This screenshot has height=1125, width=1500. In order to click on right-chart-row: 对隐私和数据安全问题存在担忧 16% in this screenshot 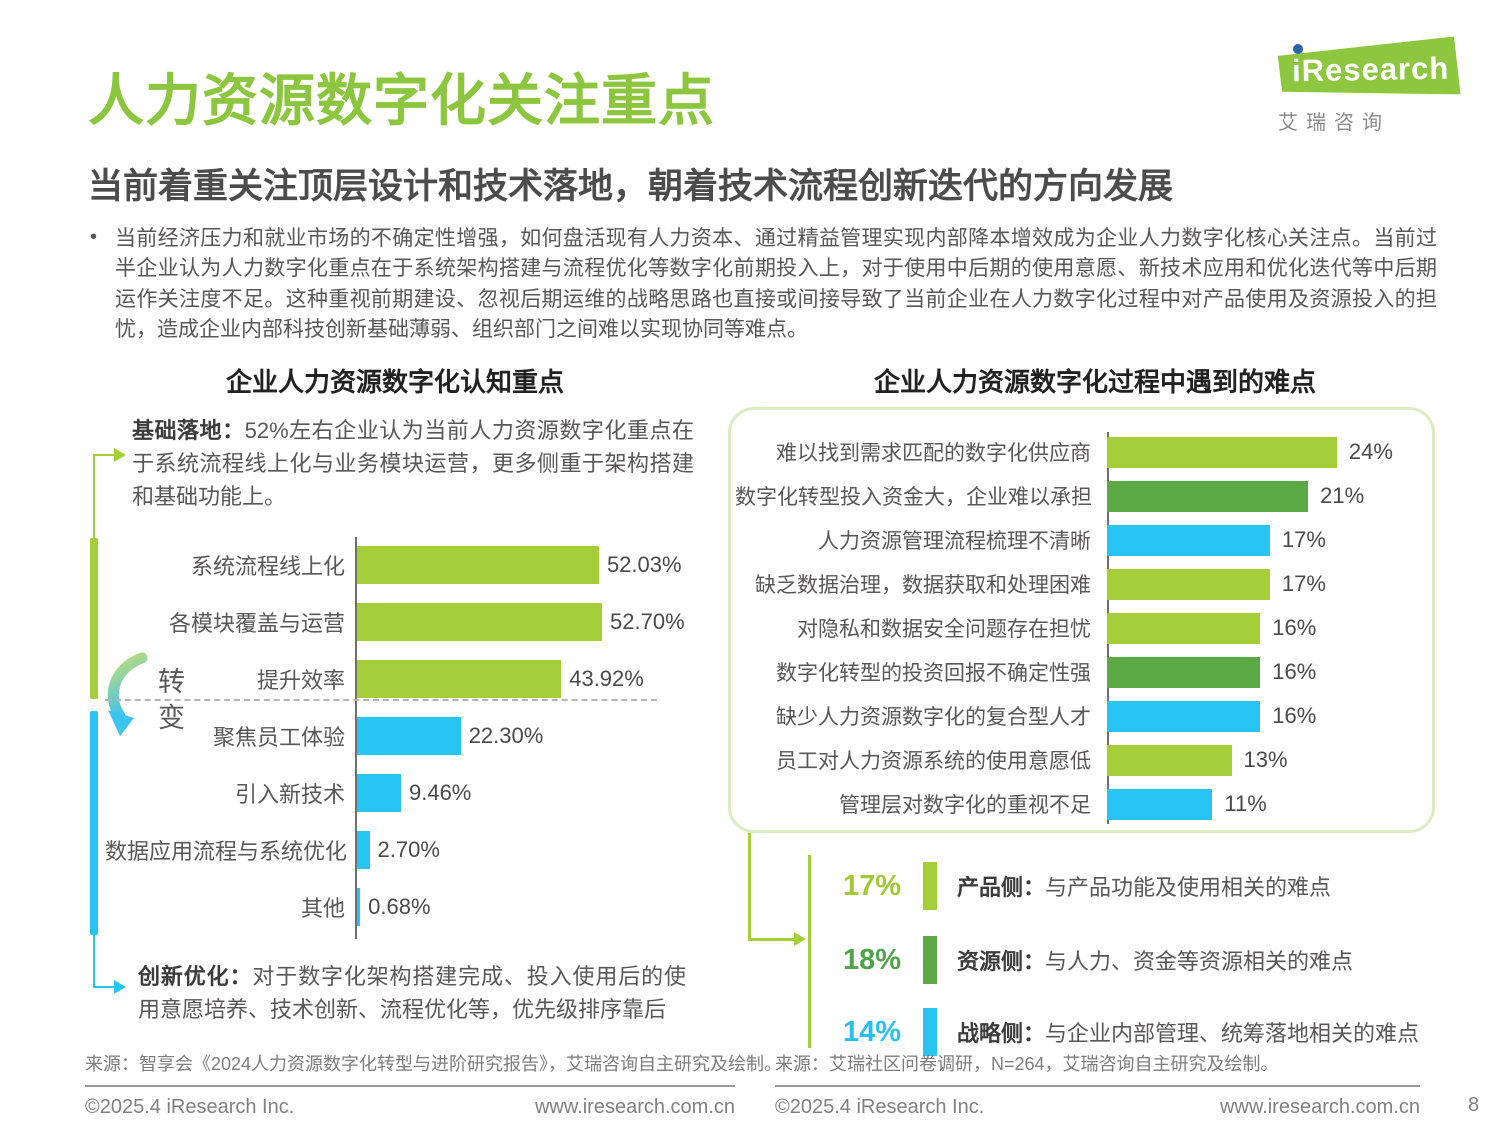, I will do `click(1080, 628)`.